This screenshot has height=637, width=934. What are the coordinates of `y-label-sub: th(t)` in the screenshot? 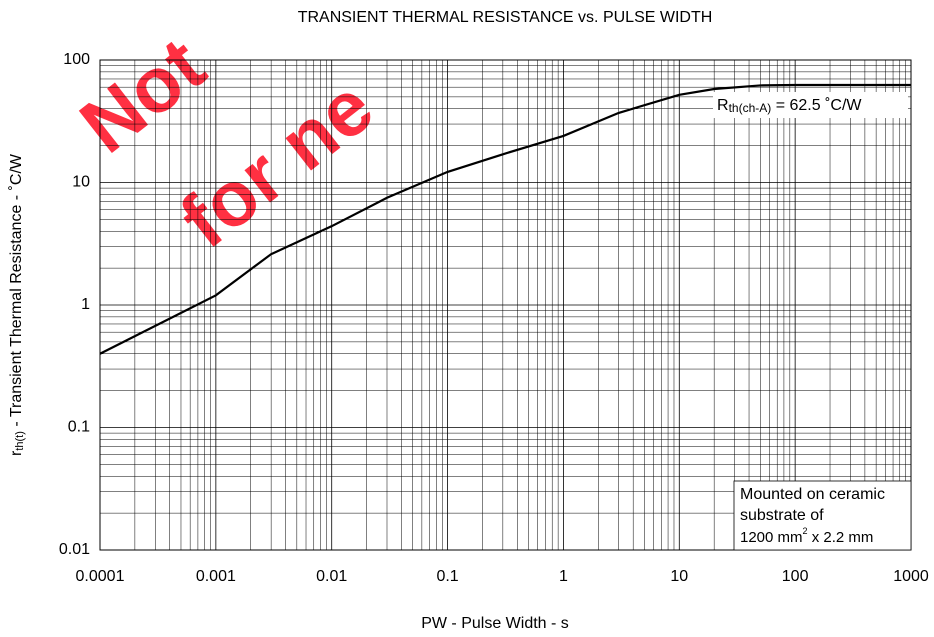 It's located at (20, 441).